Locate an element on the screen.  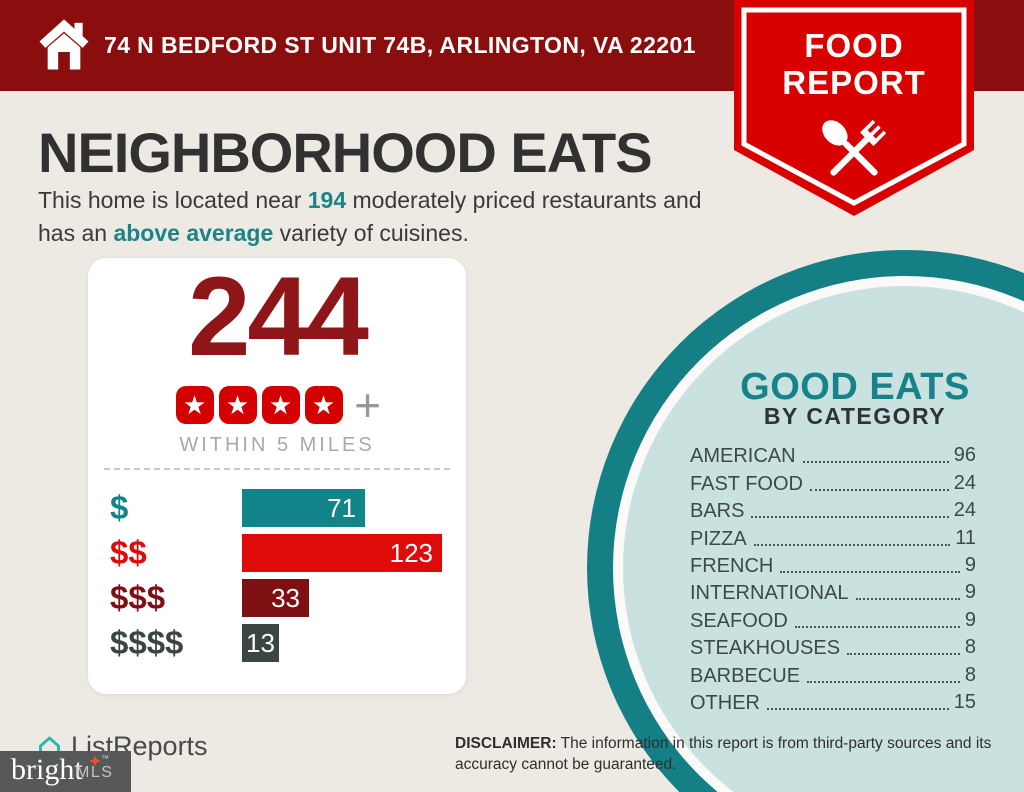
price-tier-label: $$ is located at coordinates (128, 552).